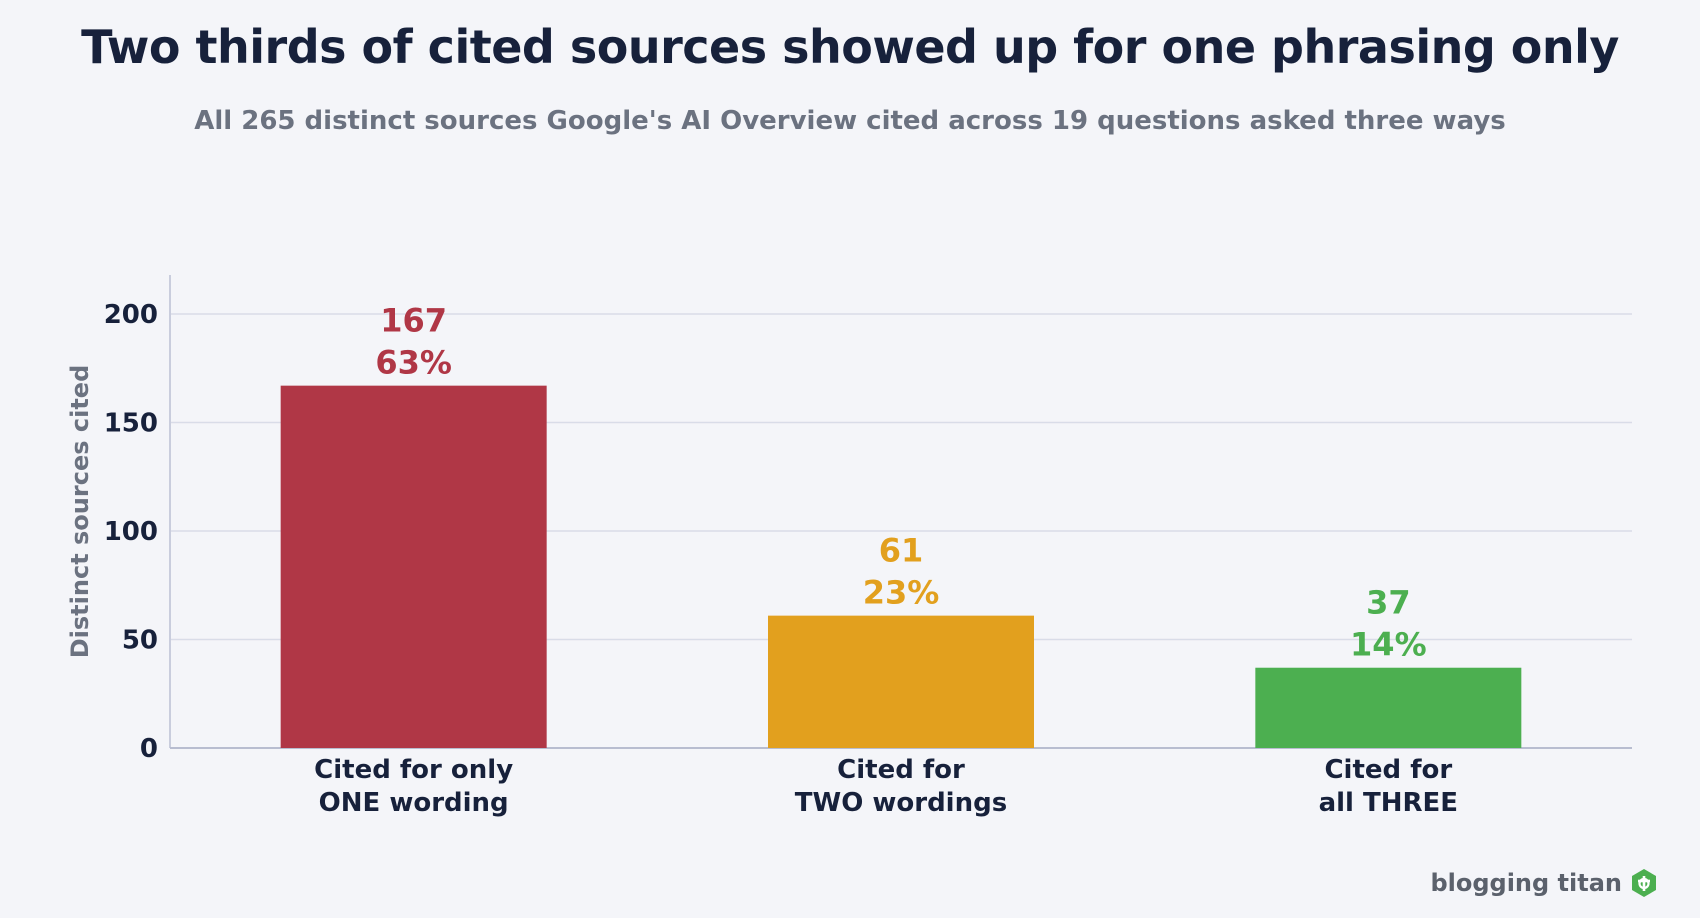  I want to click on y-tick-label: 200, so click(131, 315).